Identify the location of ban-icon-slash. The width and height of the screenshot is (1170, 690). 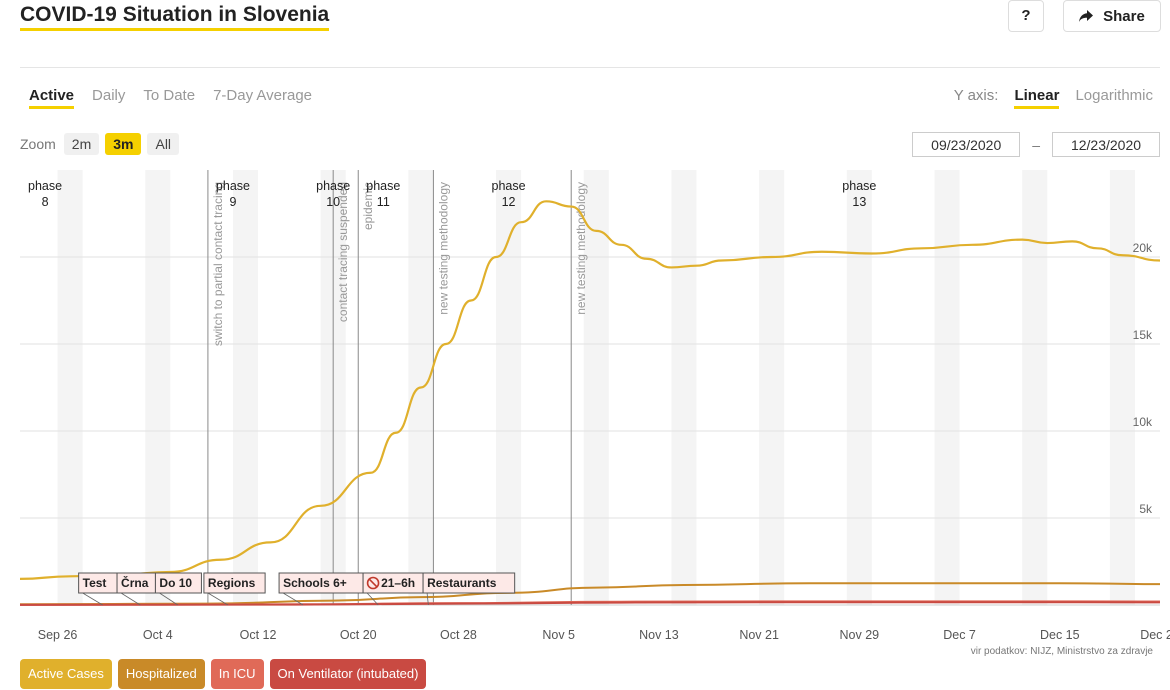
(373, 583).